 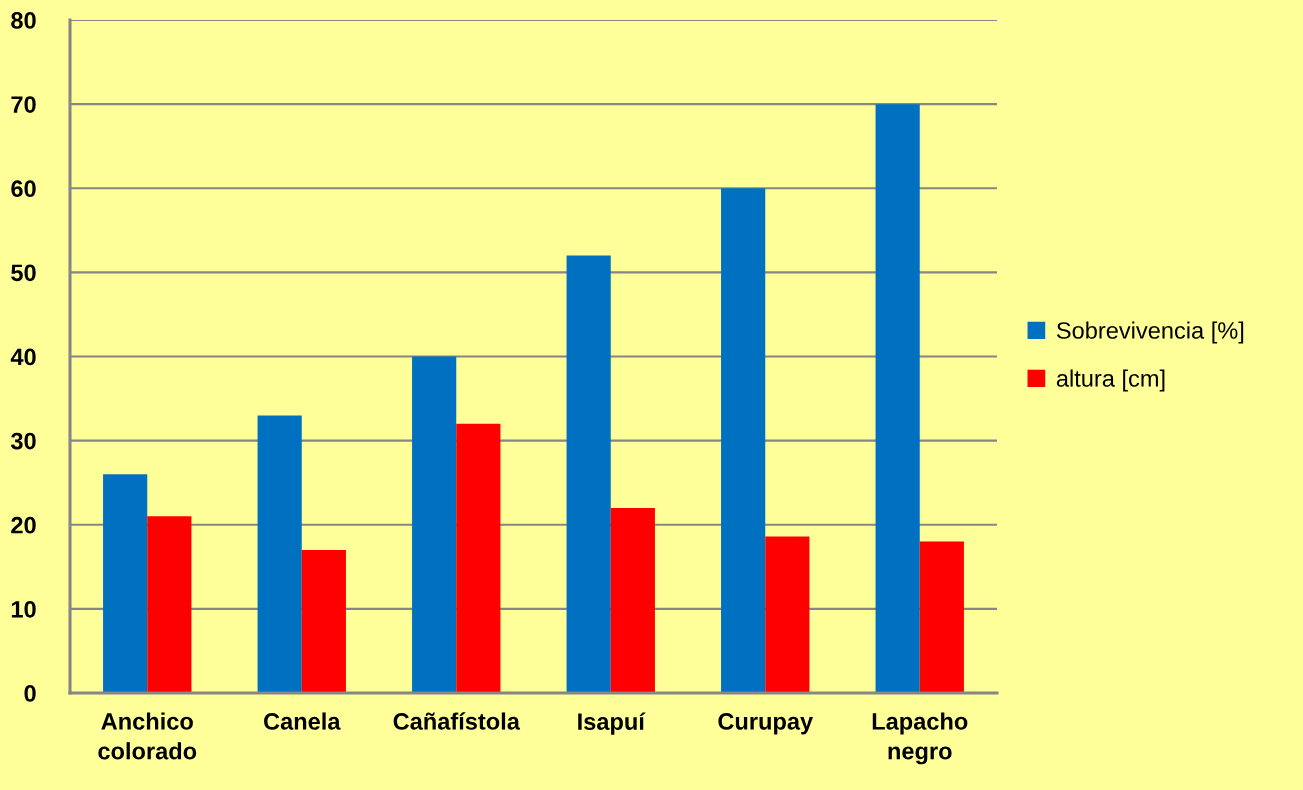 What do you see at coordinates (1110, 380) in the screenshot?
I see `legend-label: altura [cm]` at bounding box center [1110, 380].